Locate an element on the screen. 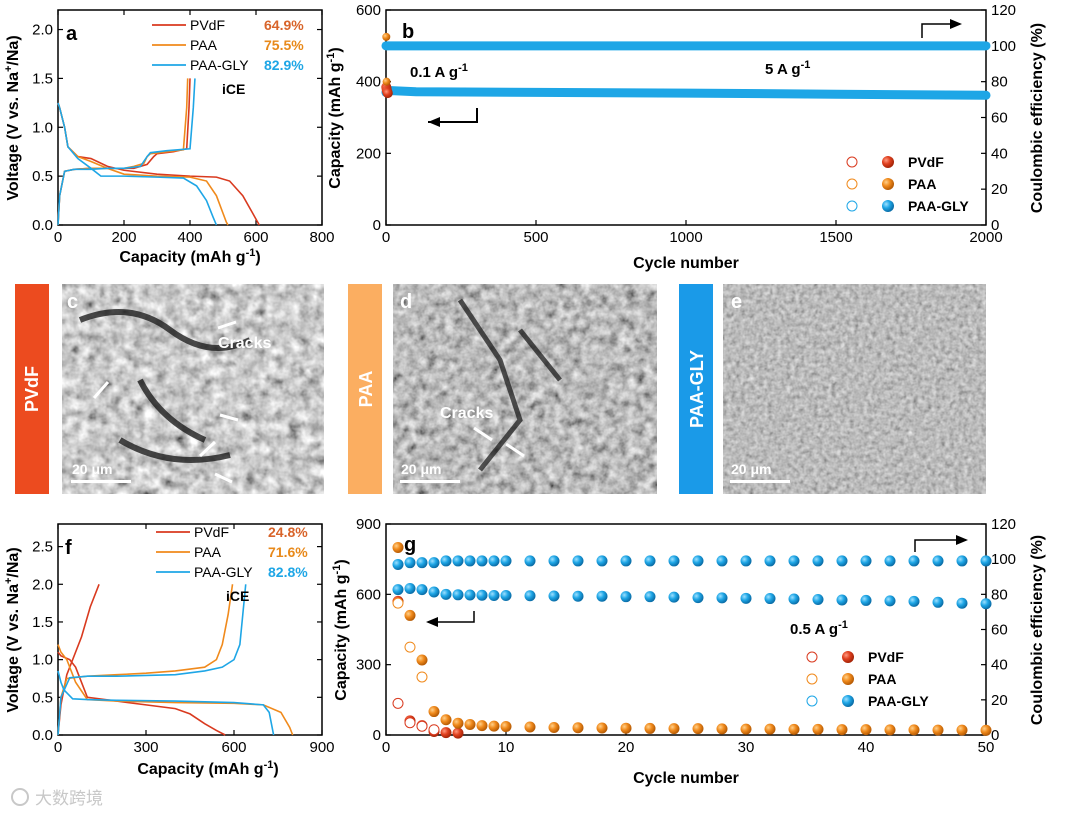 The width and height of the screenshot is (1080, 817). chart-f-series-pvdf-charge is located at coordinates (78, 659).